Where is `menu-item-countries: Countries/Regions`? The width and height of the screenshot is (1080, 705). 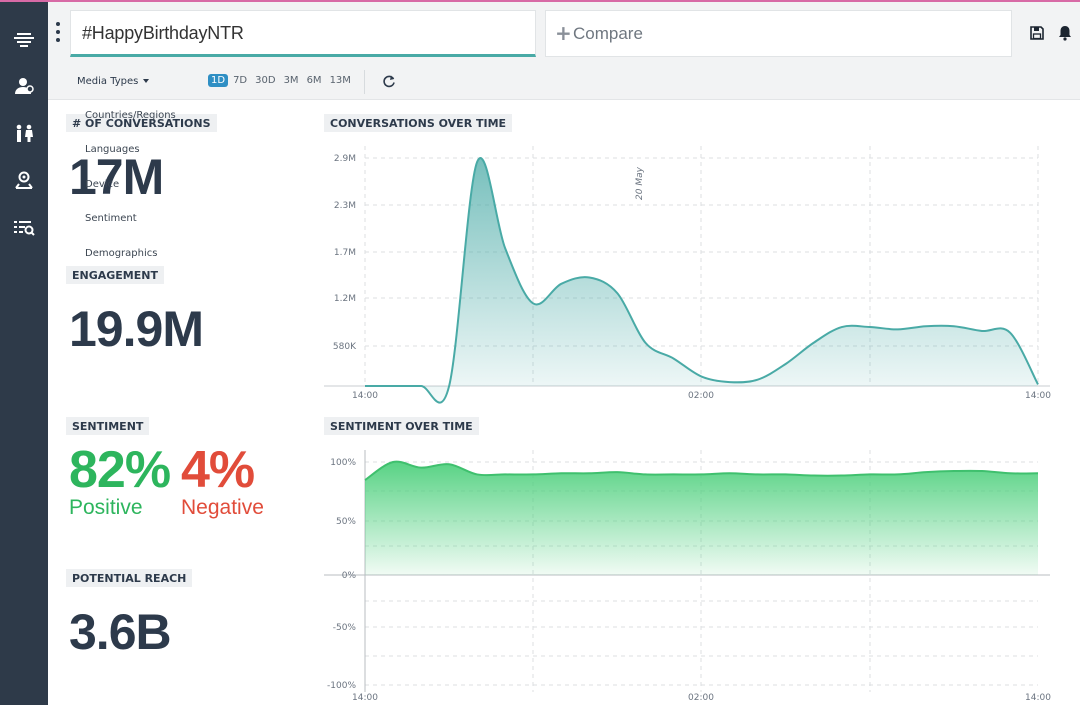
menu-item-countries: Countries/Regions is located at coordinates (130, 115).